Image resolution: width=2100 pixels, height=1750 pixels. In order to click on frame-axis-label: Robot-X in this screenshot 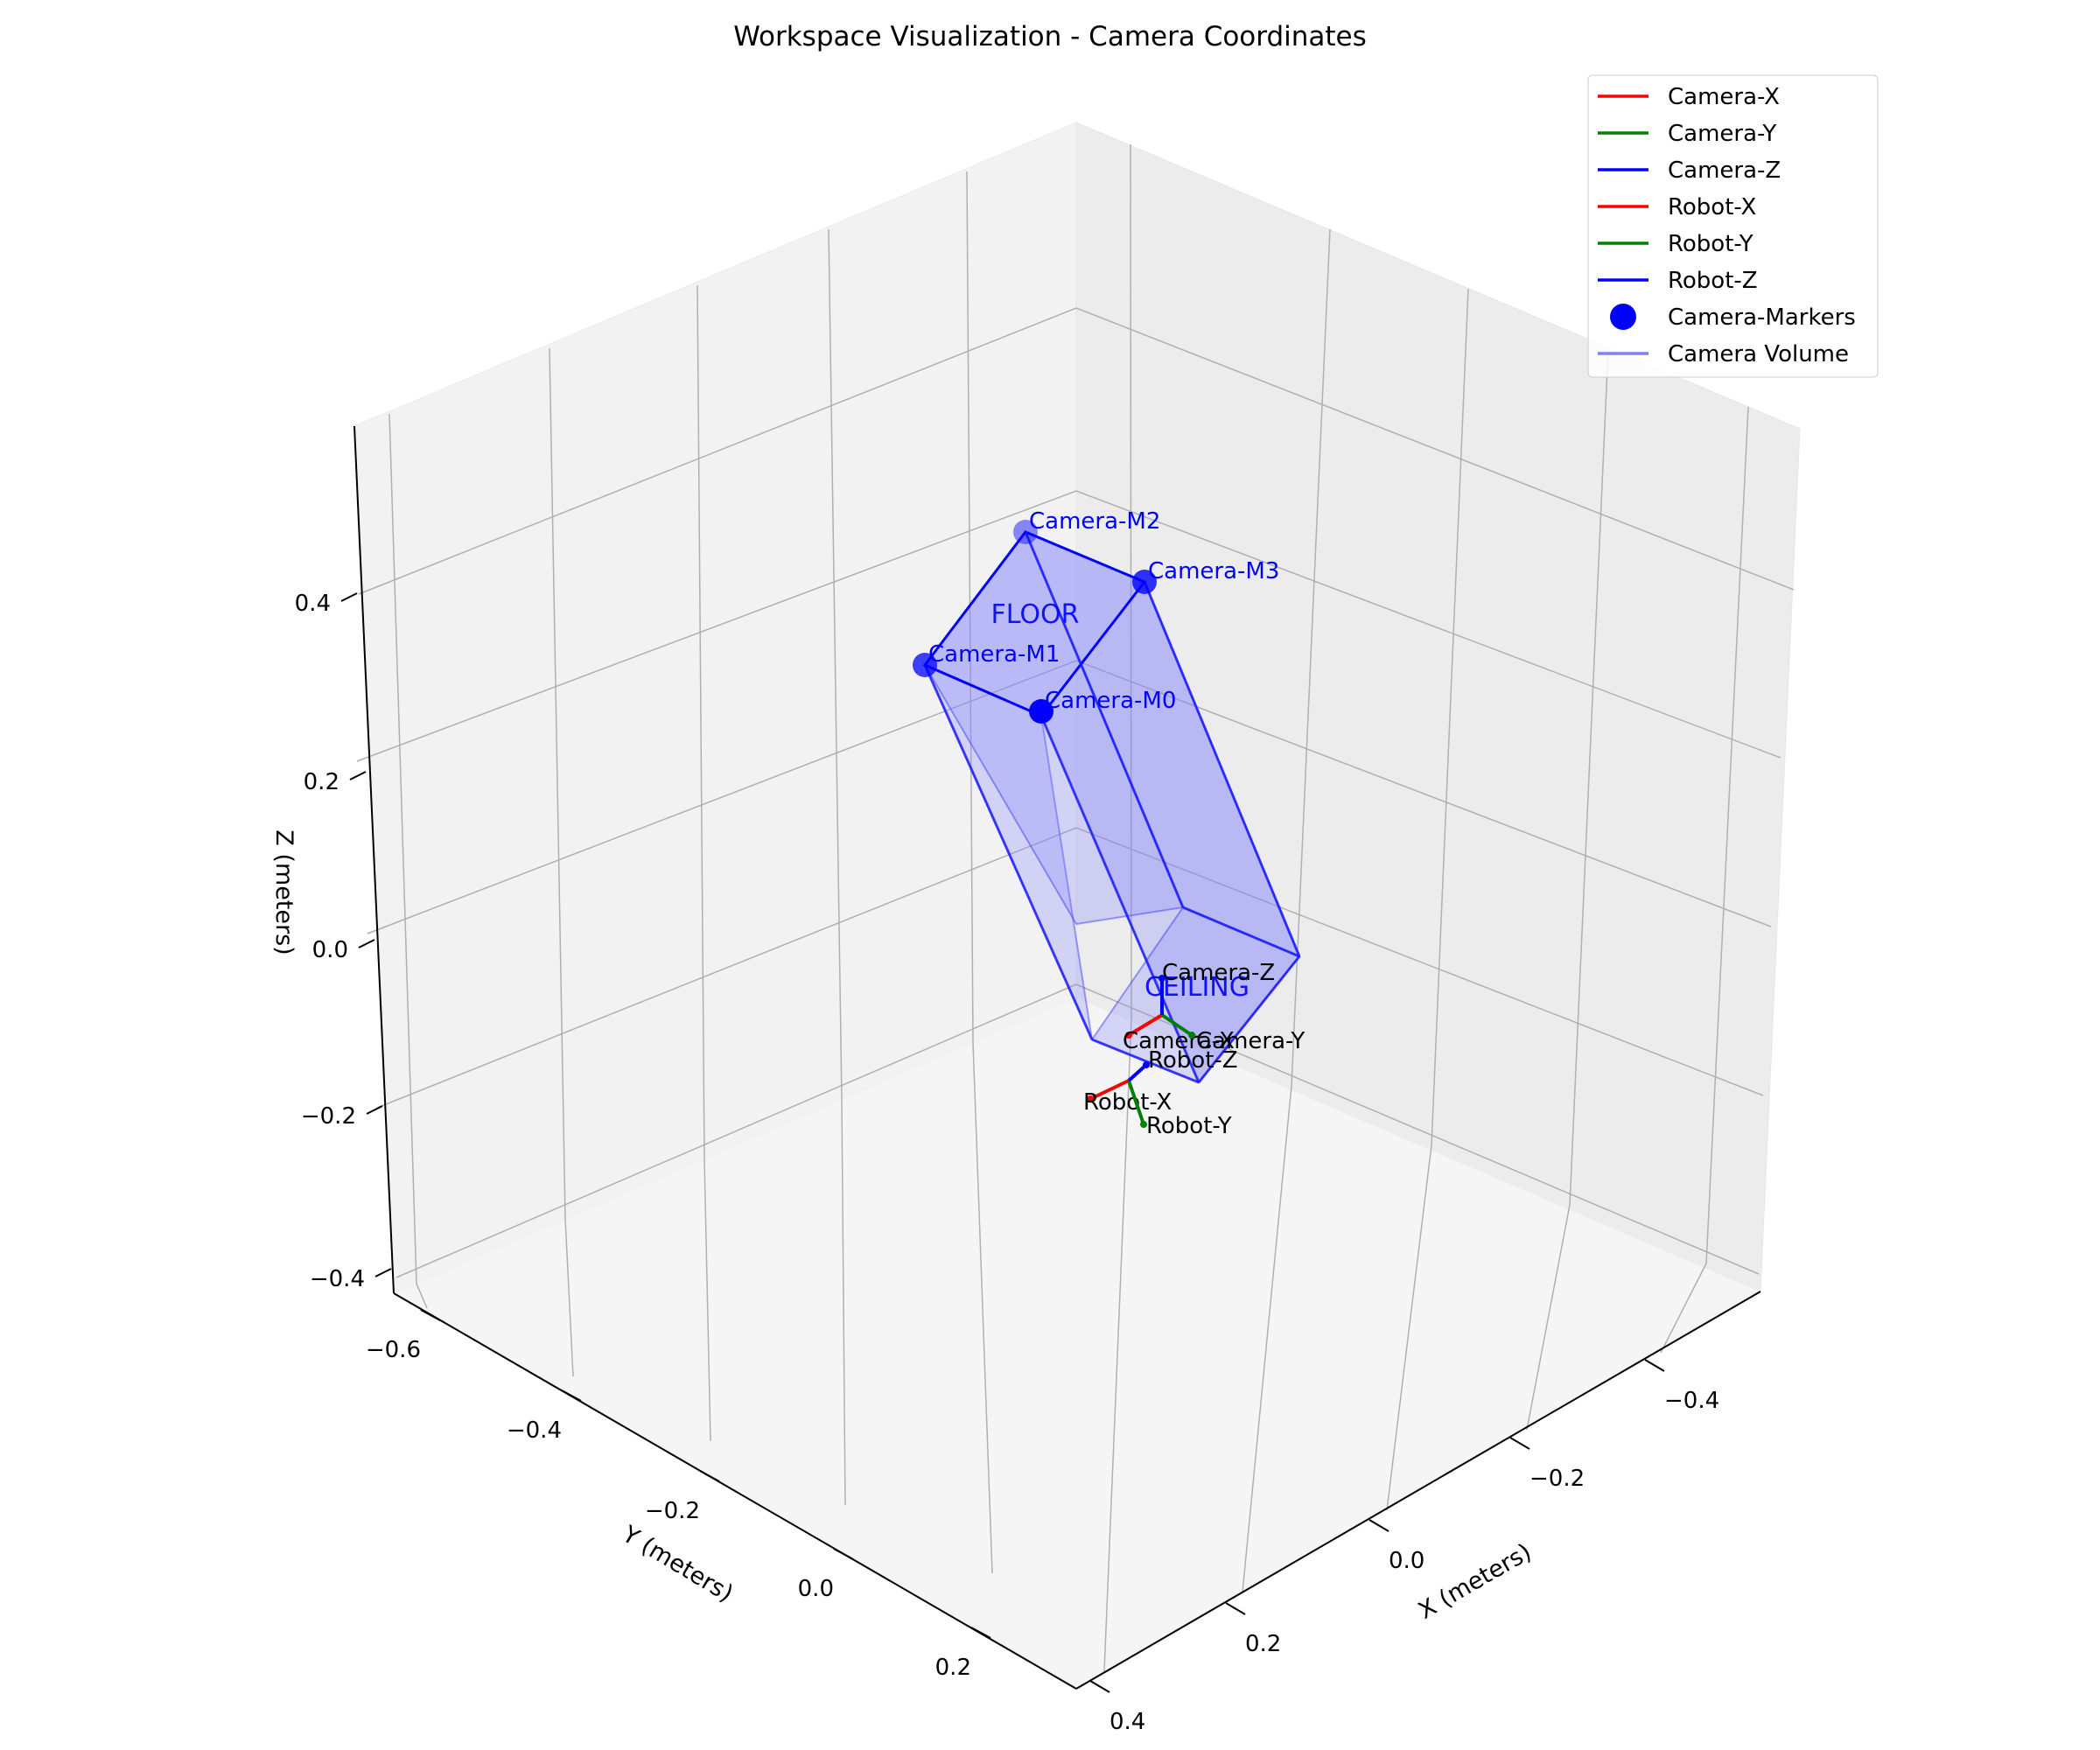, I will do `click(1127, 1102)`.